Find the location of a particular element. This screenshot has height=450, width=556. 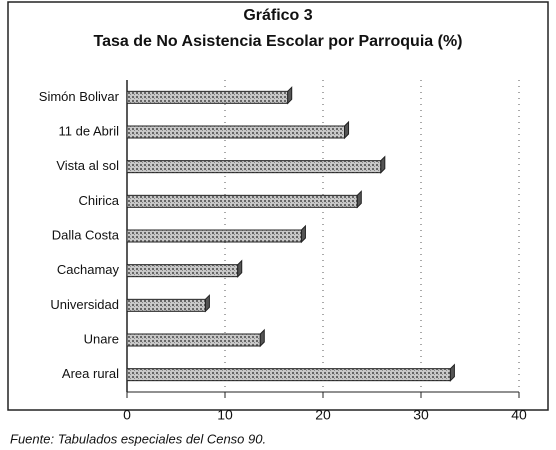

y-tick-label: Area rural is located at coordinates (90, 373).